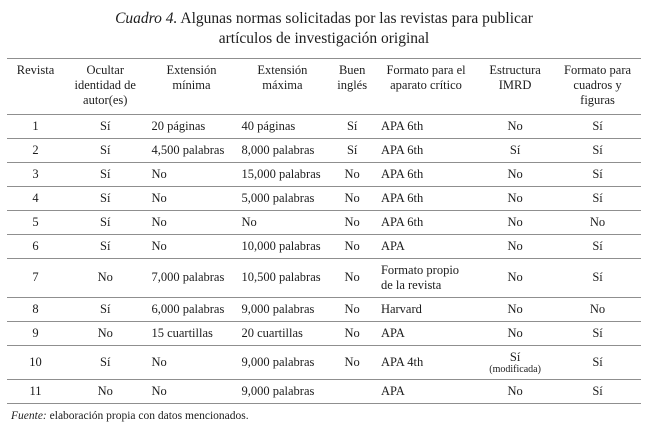  Describe the element at coordinates (191, 78) in the screenshot. I see `column-header: Extensión mínima` at that location.